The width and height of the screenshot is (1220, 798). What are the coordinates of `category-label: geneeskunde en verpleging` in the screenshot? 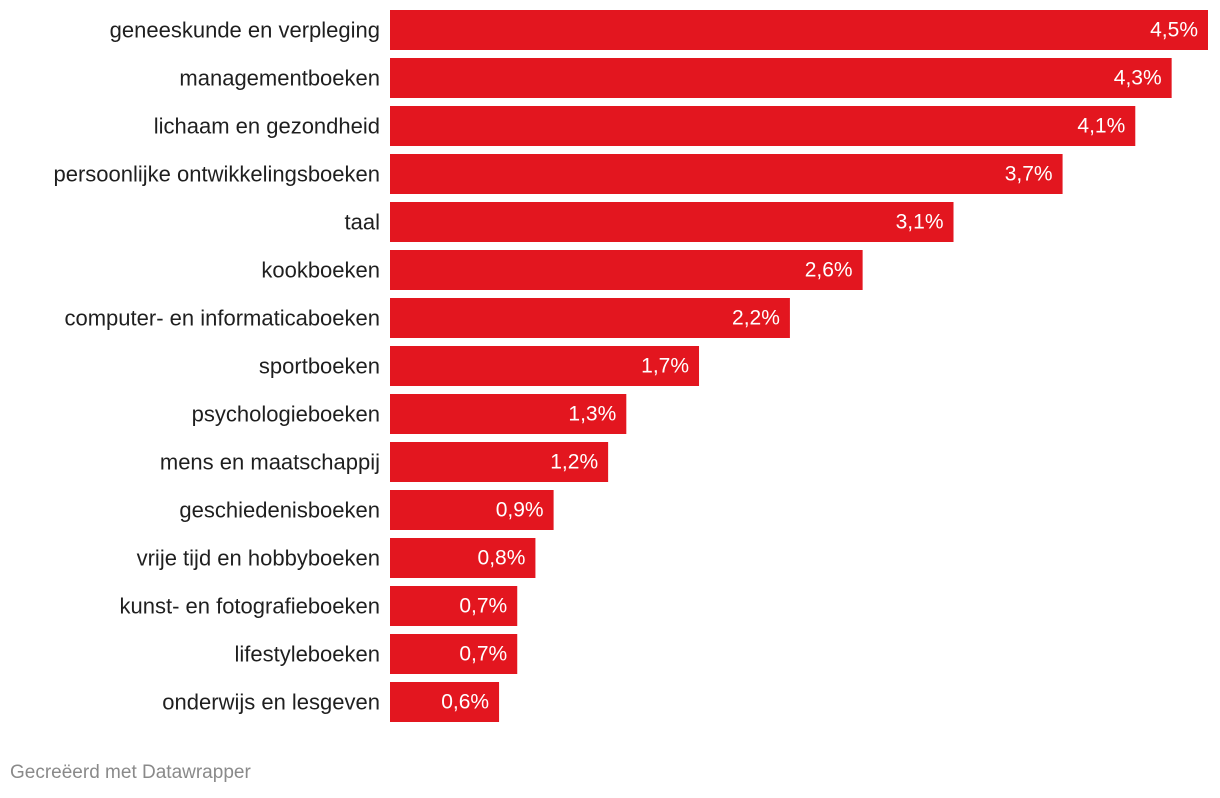 It's located at (245, 30).